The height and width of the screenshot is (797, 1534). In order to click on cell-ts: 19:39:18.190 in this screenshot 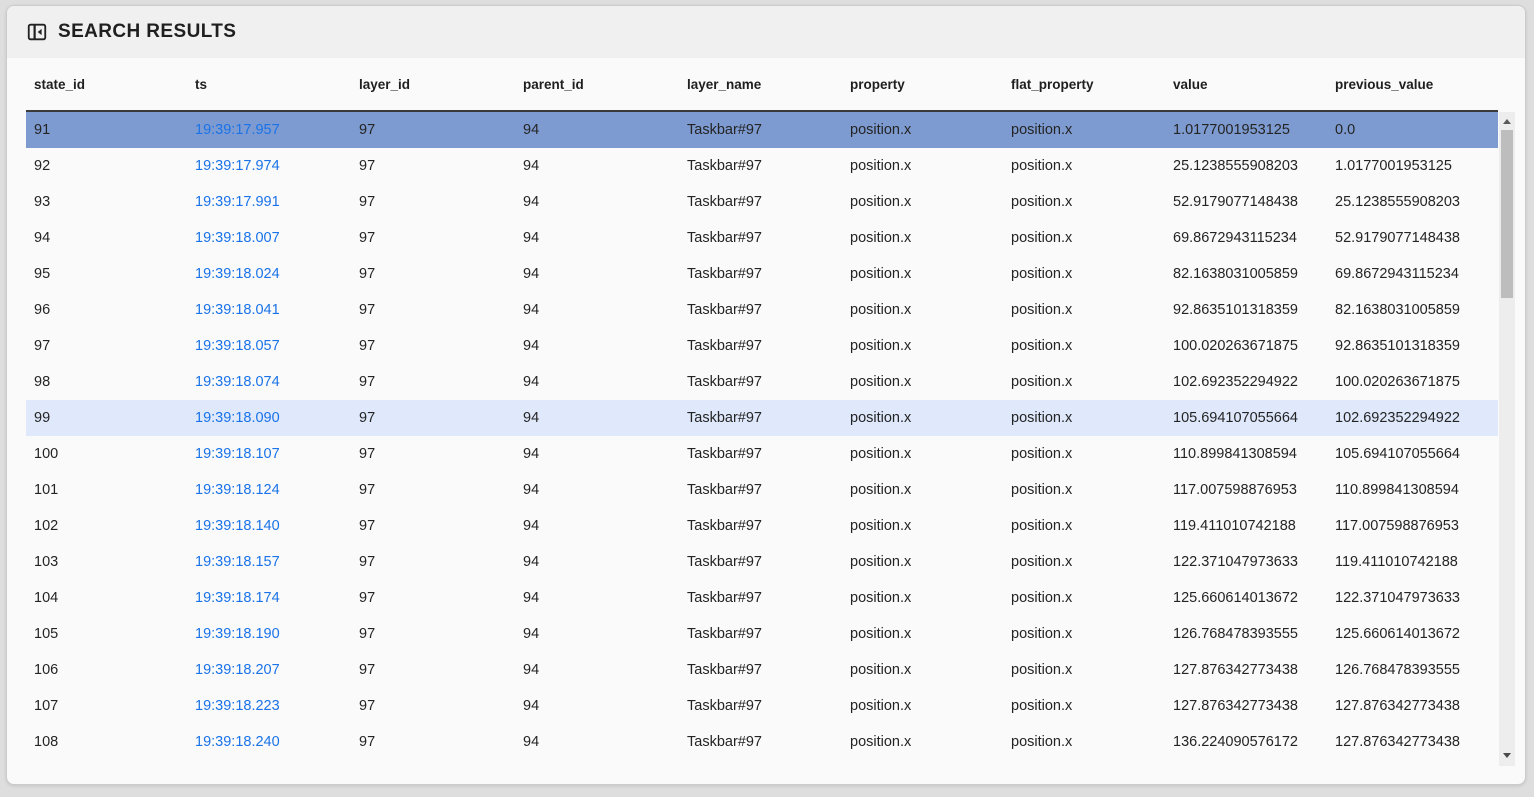, I will do `click(269, 634)`.